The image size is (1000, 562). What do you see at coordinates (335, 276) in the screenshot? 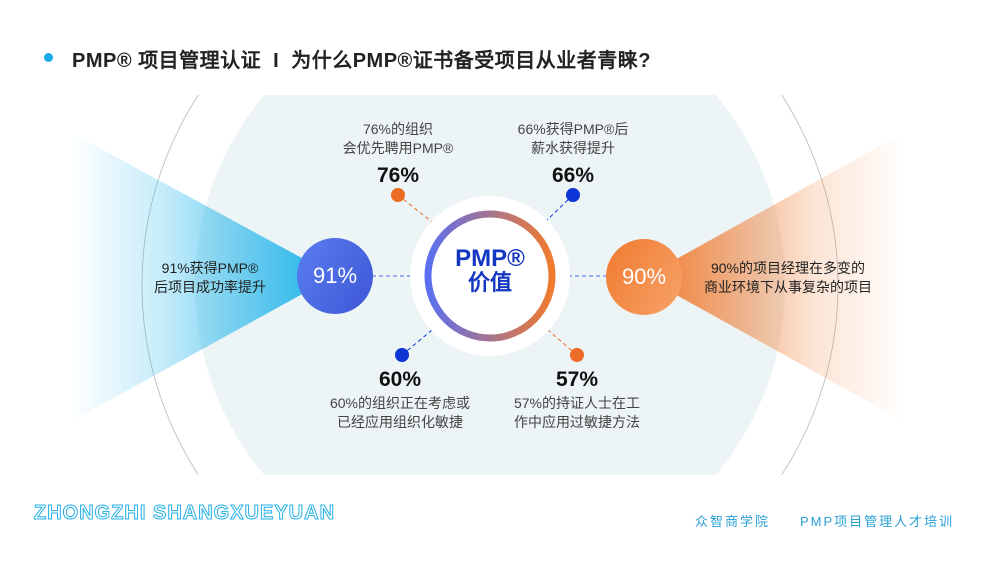
I see `stat-circle-91: 91%` at bounding box center [335, 276].